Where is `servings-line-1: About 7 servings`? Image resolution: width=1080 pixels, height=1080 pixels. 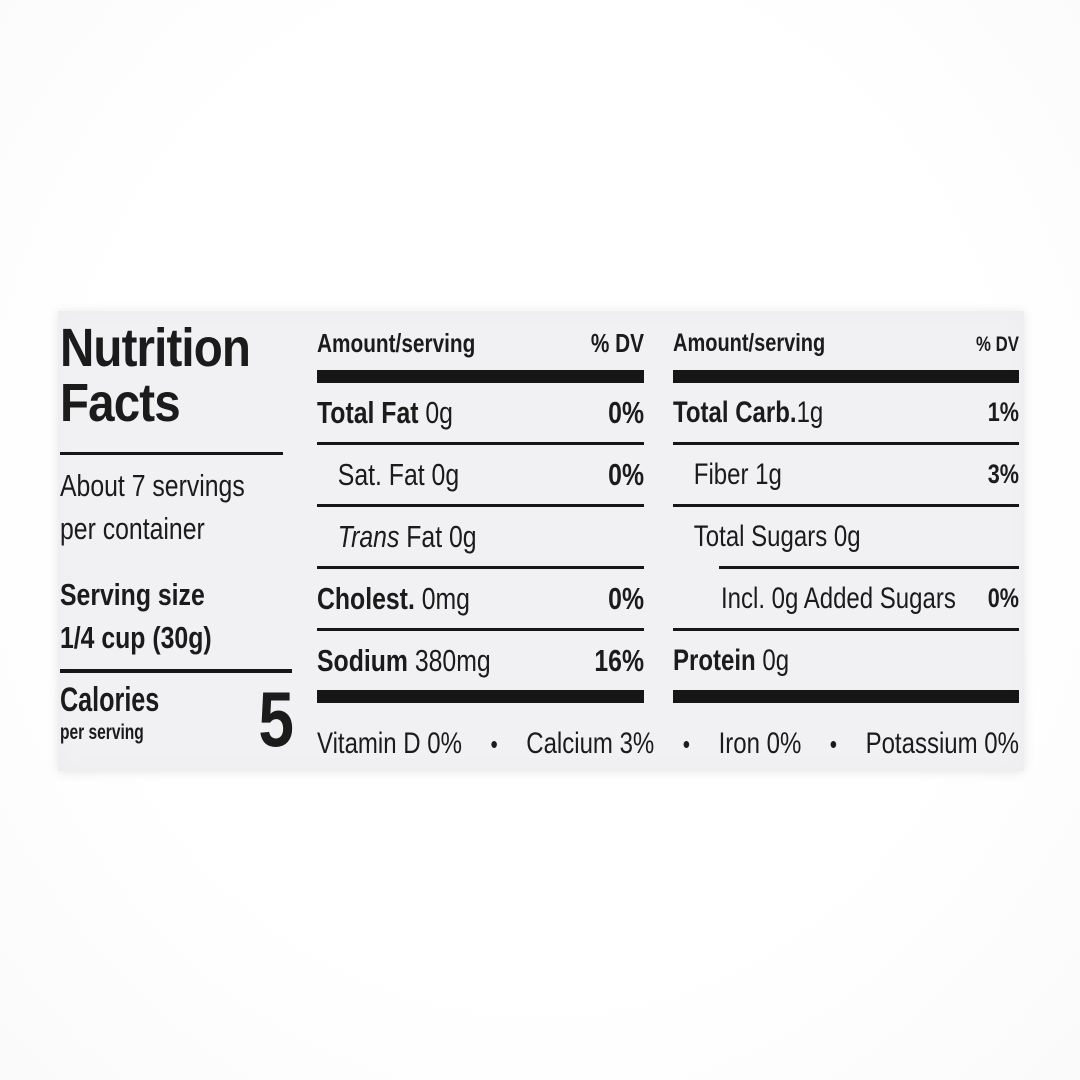
servings-line-1: About 7 servings is located at coordinates (152, 485).